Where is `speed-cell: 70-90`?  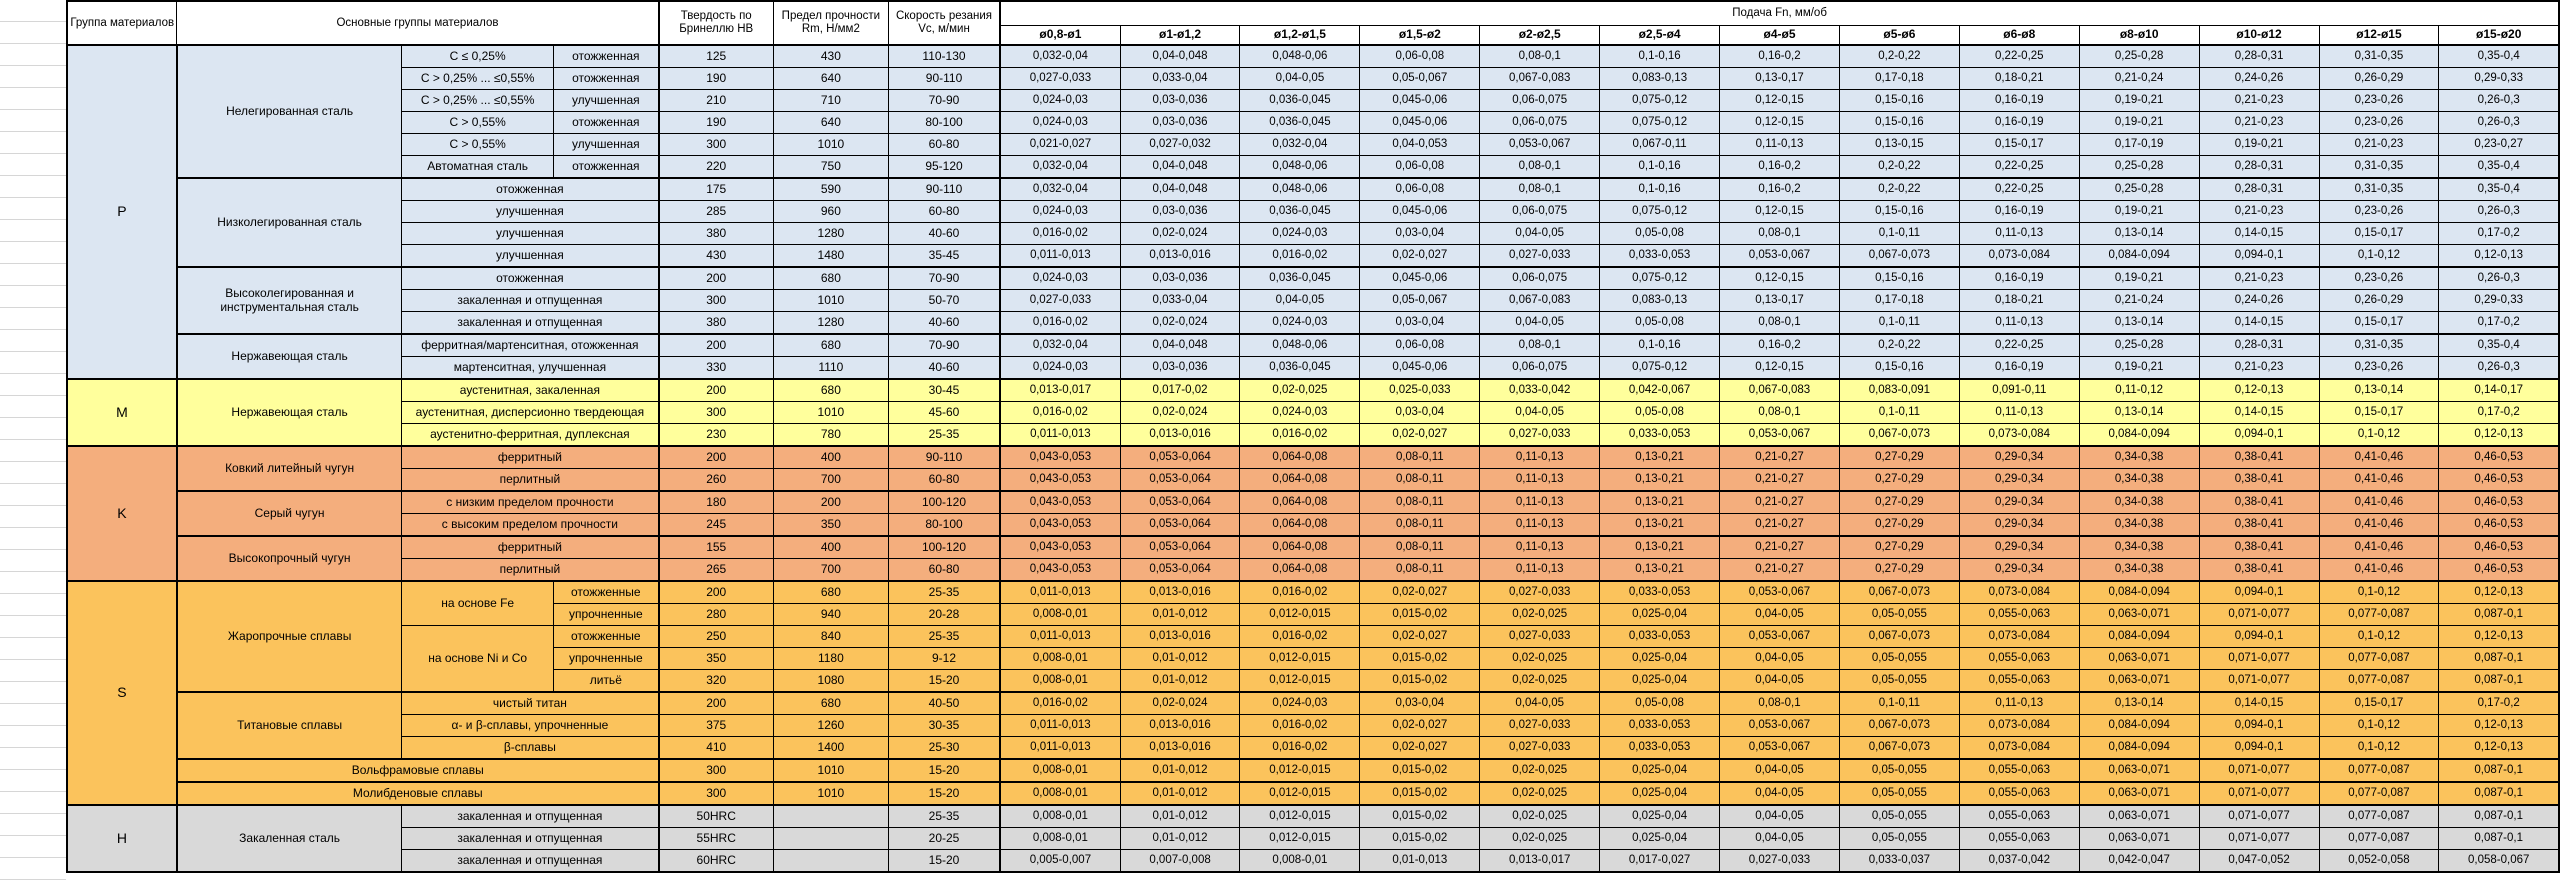 speed-cell: 70-90 is located at coordinates (944, 100).